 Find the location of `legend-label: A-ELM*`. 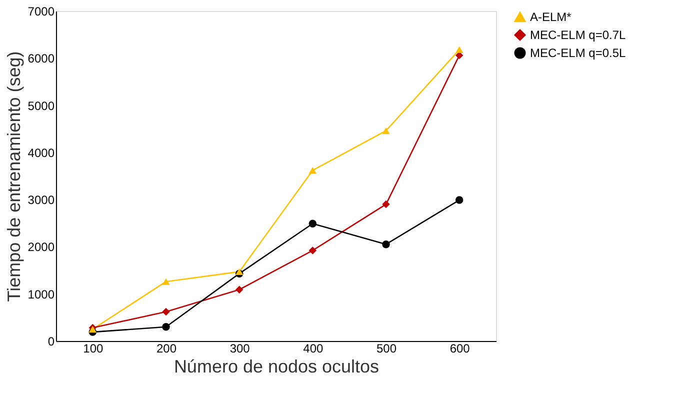

legend-label: A-ELM* is located at coordinates (551, 17).